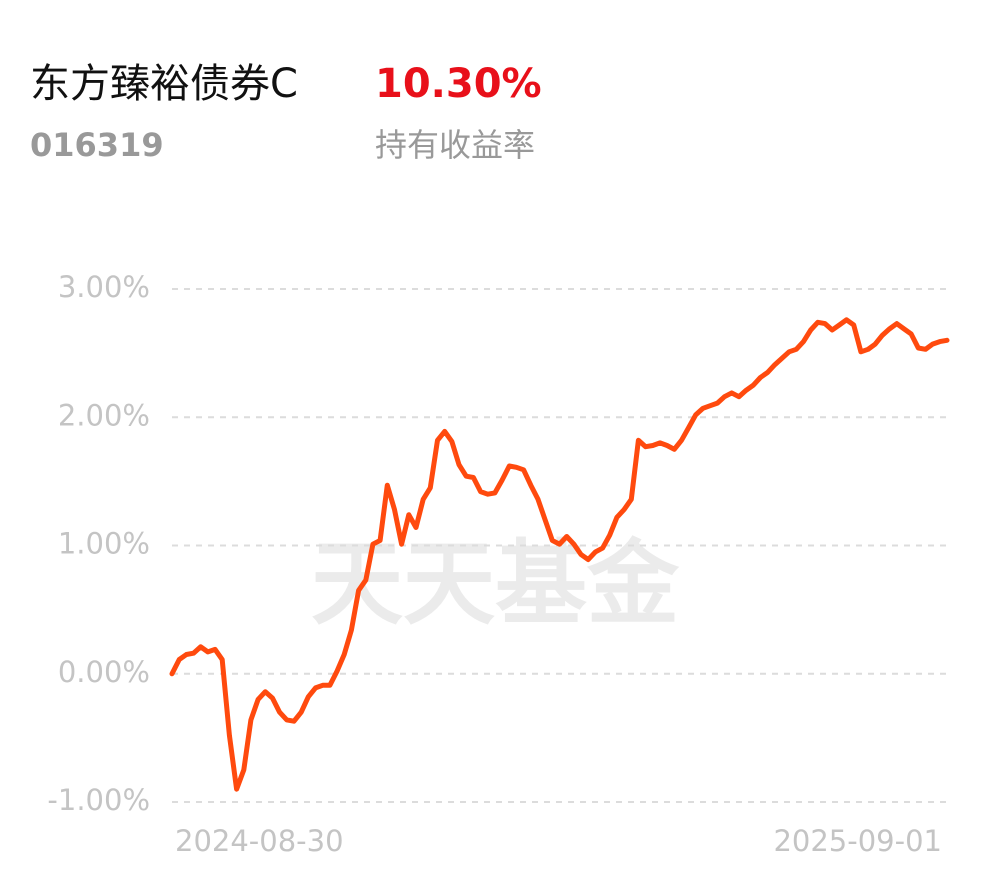 The height and width of the screenshot is (878, 990). Describe the element at coordinates (98, 800) in the screenshot. I see `y-tick-label: -1.00%` at that location.